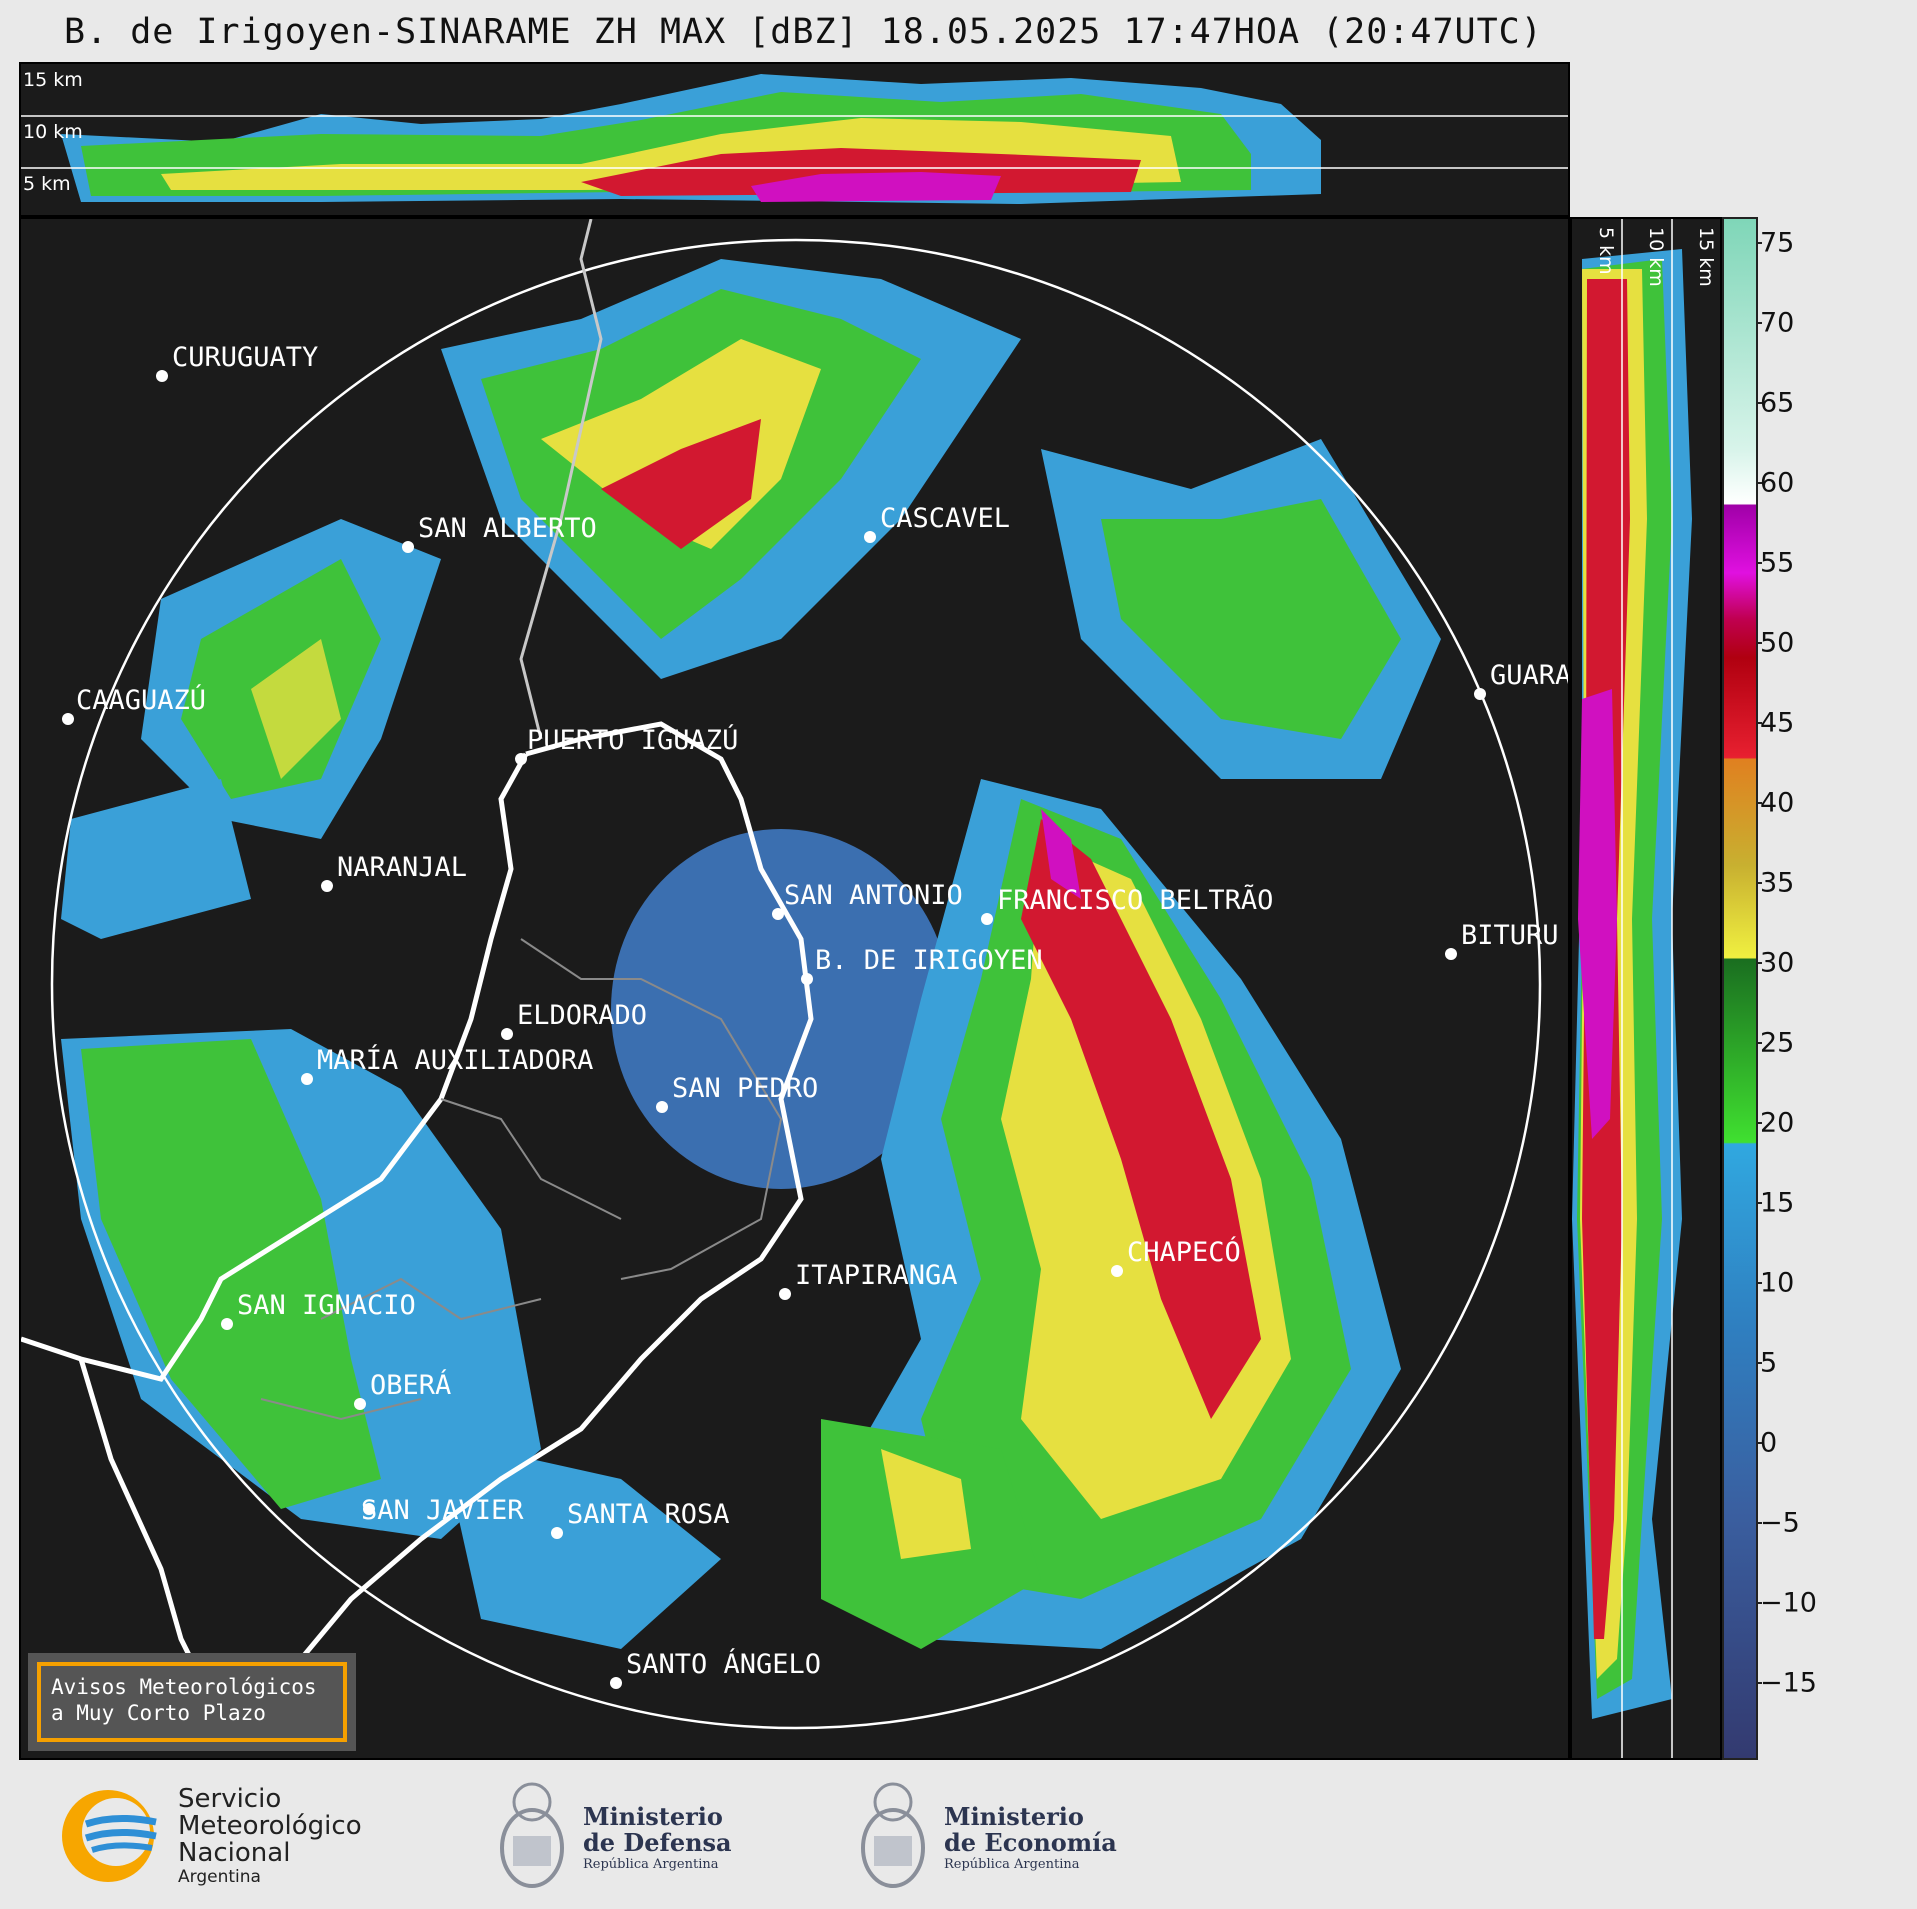 The height and width of the screenshot is (1909, 1917). I want to click on colorbar-tick-label: 10, so click(1777, 1283).